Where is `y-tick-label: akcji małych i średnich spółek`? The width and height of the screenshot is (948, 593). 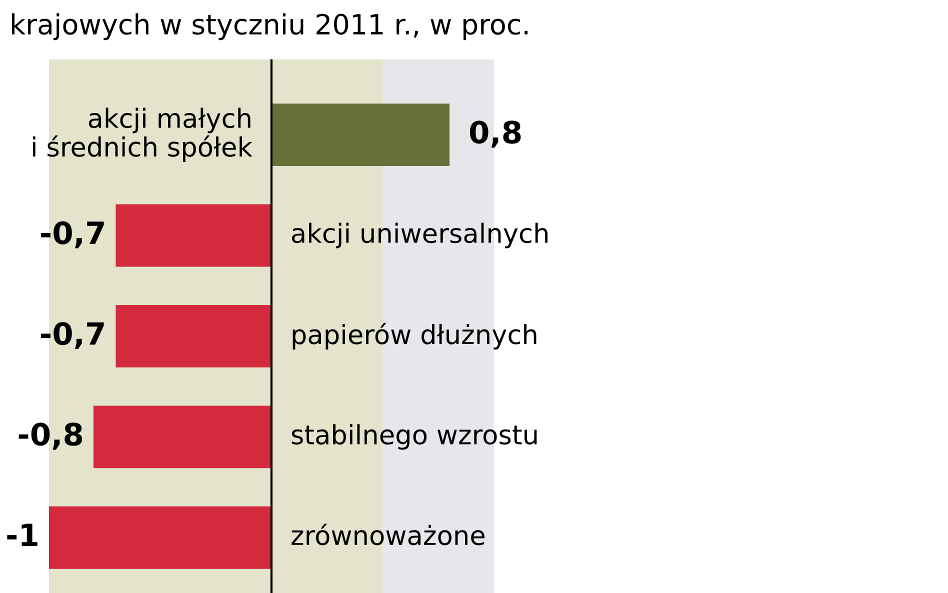
y-tick-label: akcji małych i średnich spółek is located at coordinates (142, 135).